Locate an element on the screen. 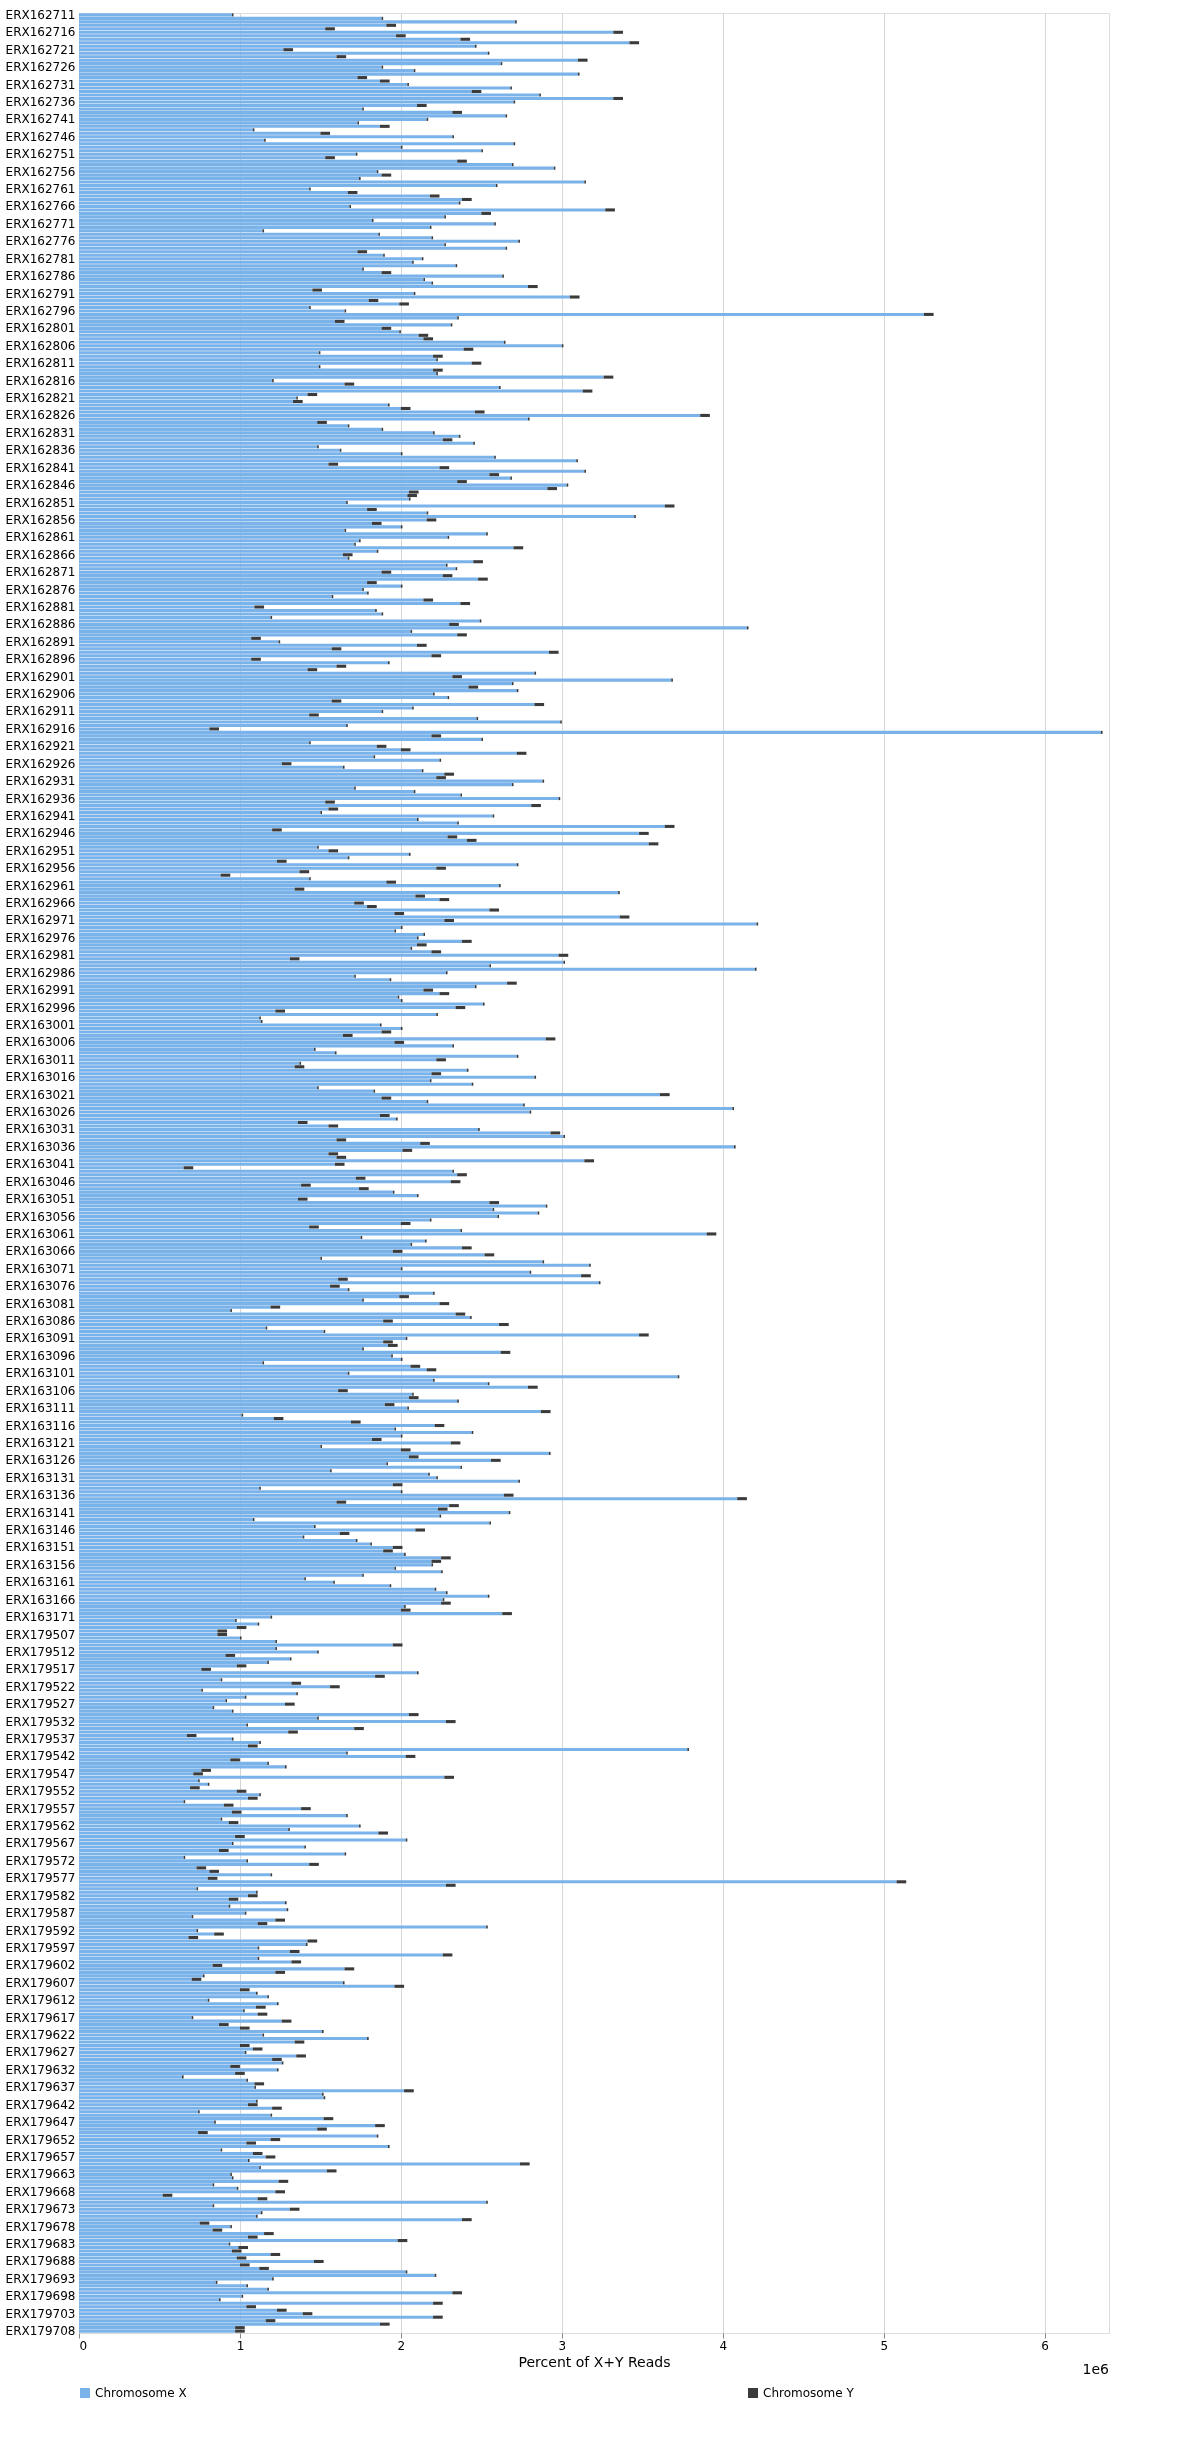 This screenshot has height=2442, width=1179. y-tick-label: ERX179703 is located at coordinates (40, 2313).